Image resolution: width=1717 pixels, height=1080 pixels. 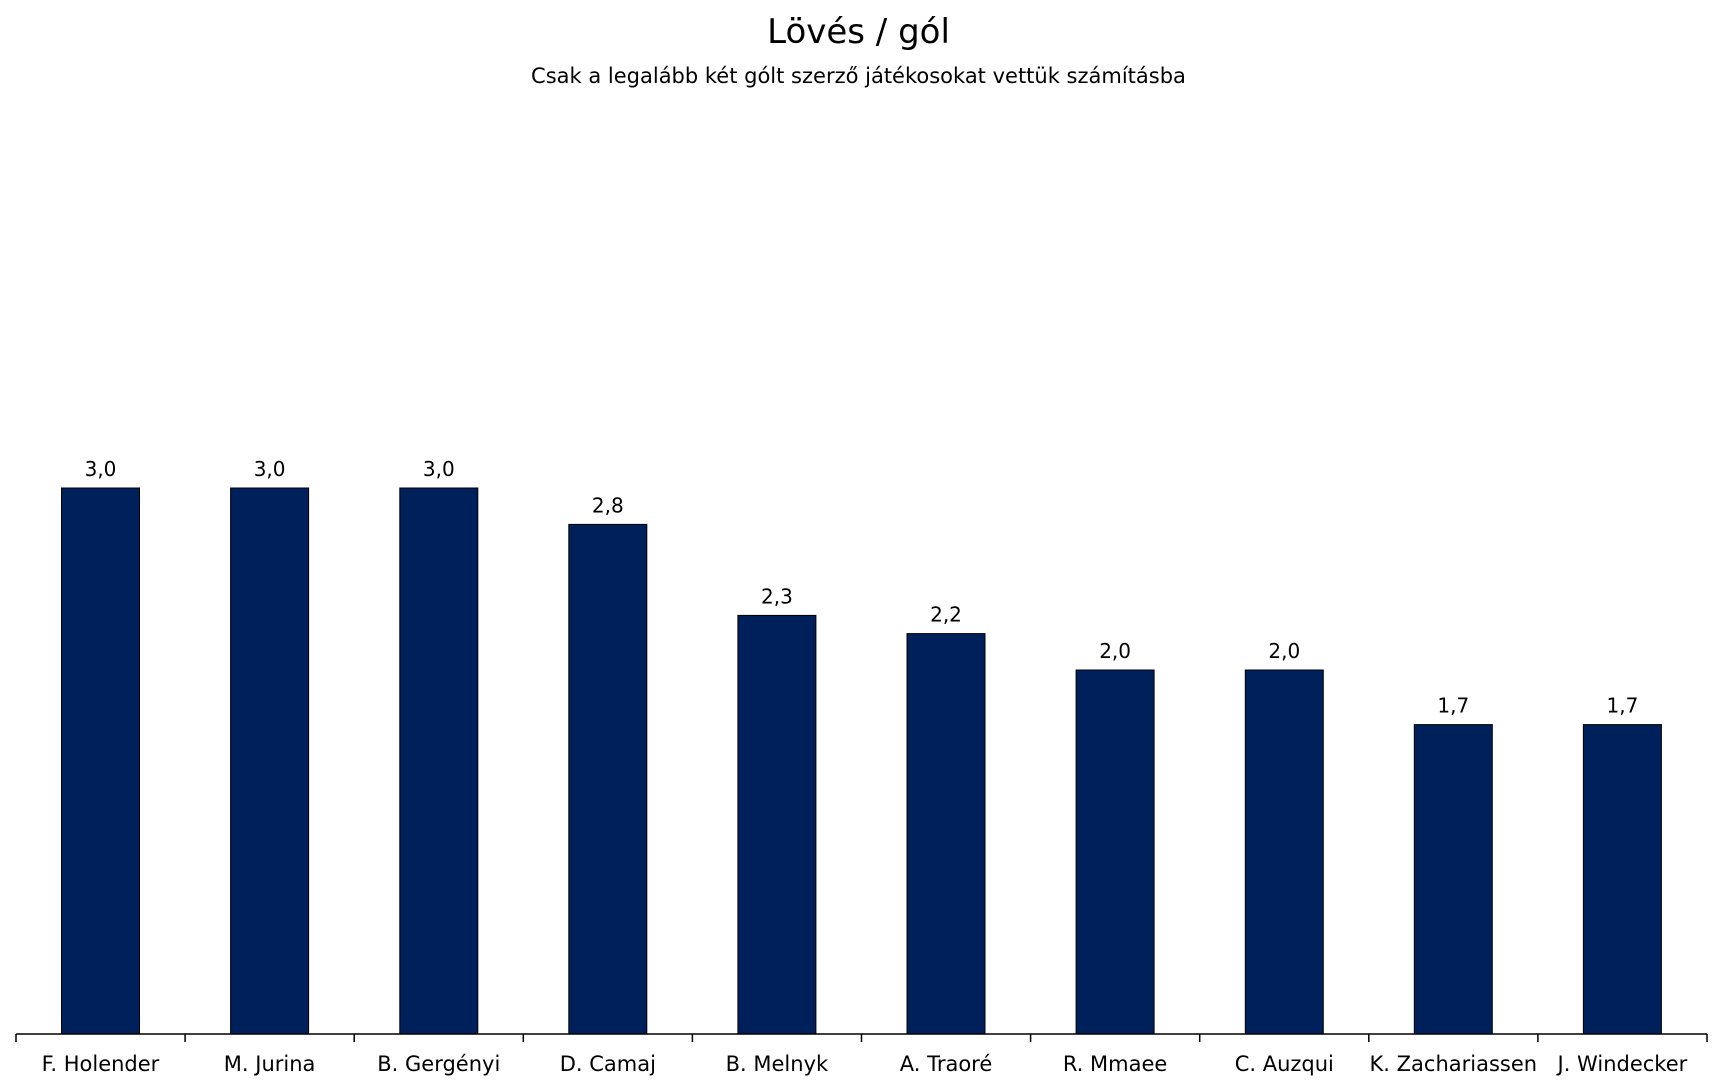 What do you see at coordinates (1115, 651) in the screenshot?
I see `bar-value-label-6: 2,0` at bounding box center [1115, 651].